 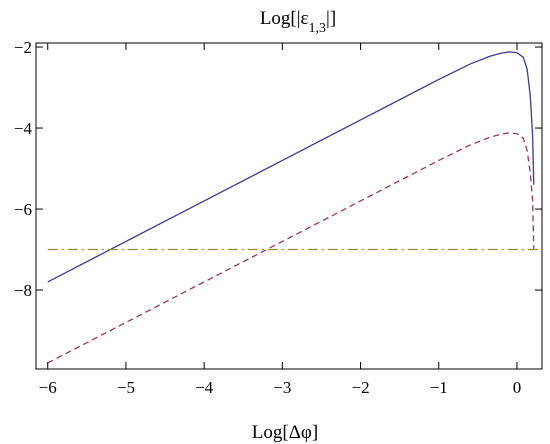 What do you see at coordinates (439, 387) in the screenshot?
I see `x-tick-label-5: −1` at bounding box center [439, 387].